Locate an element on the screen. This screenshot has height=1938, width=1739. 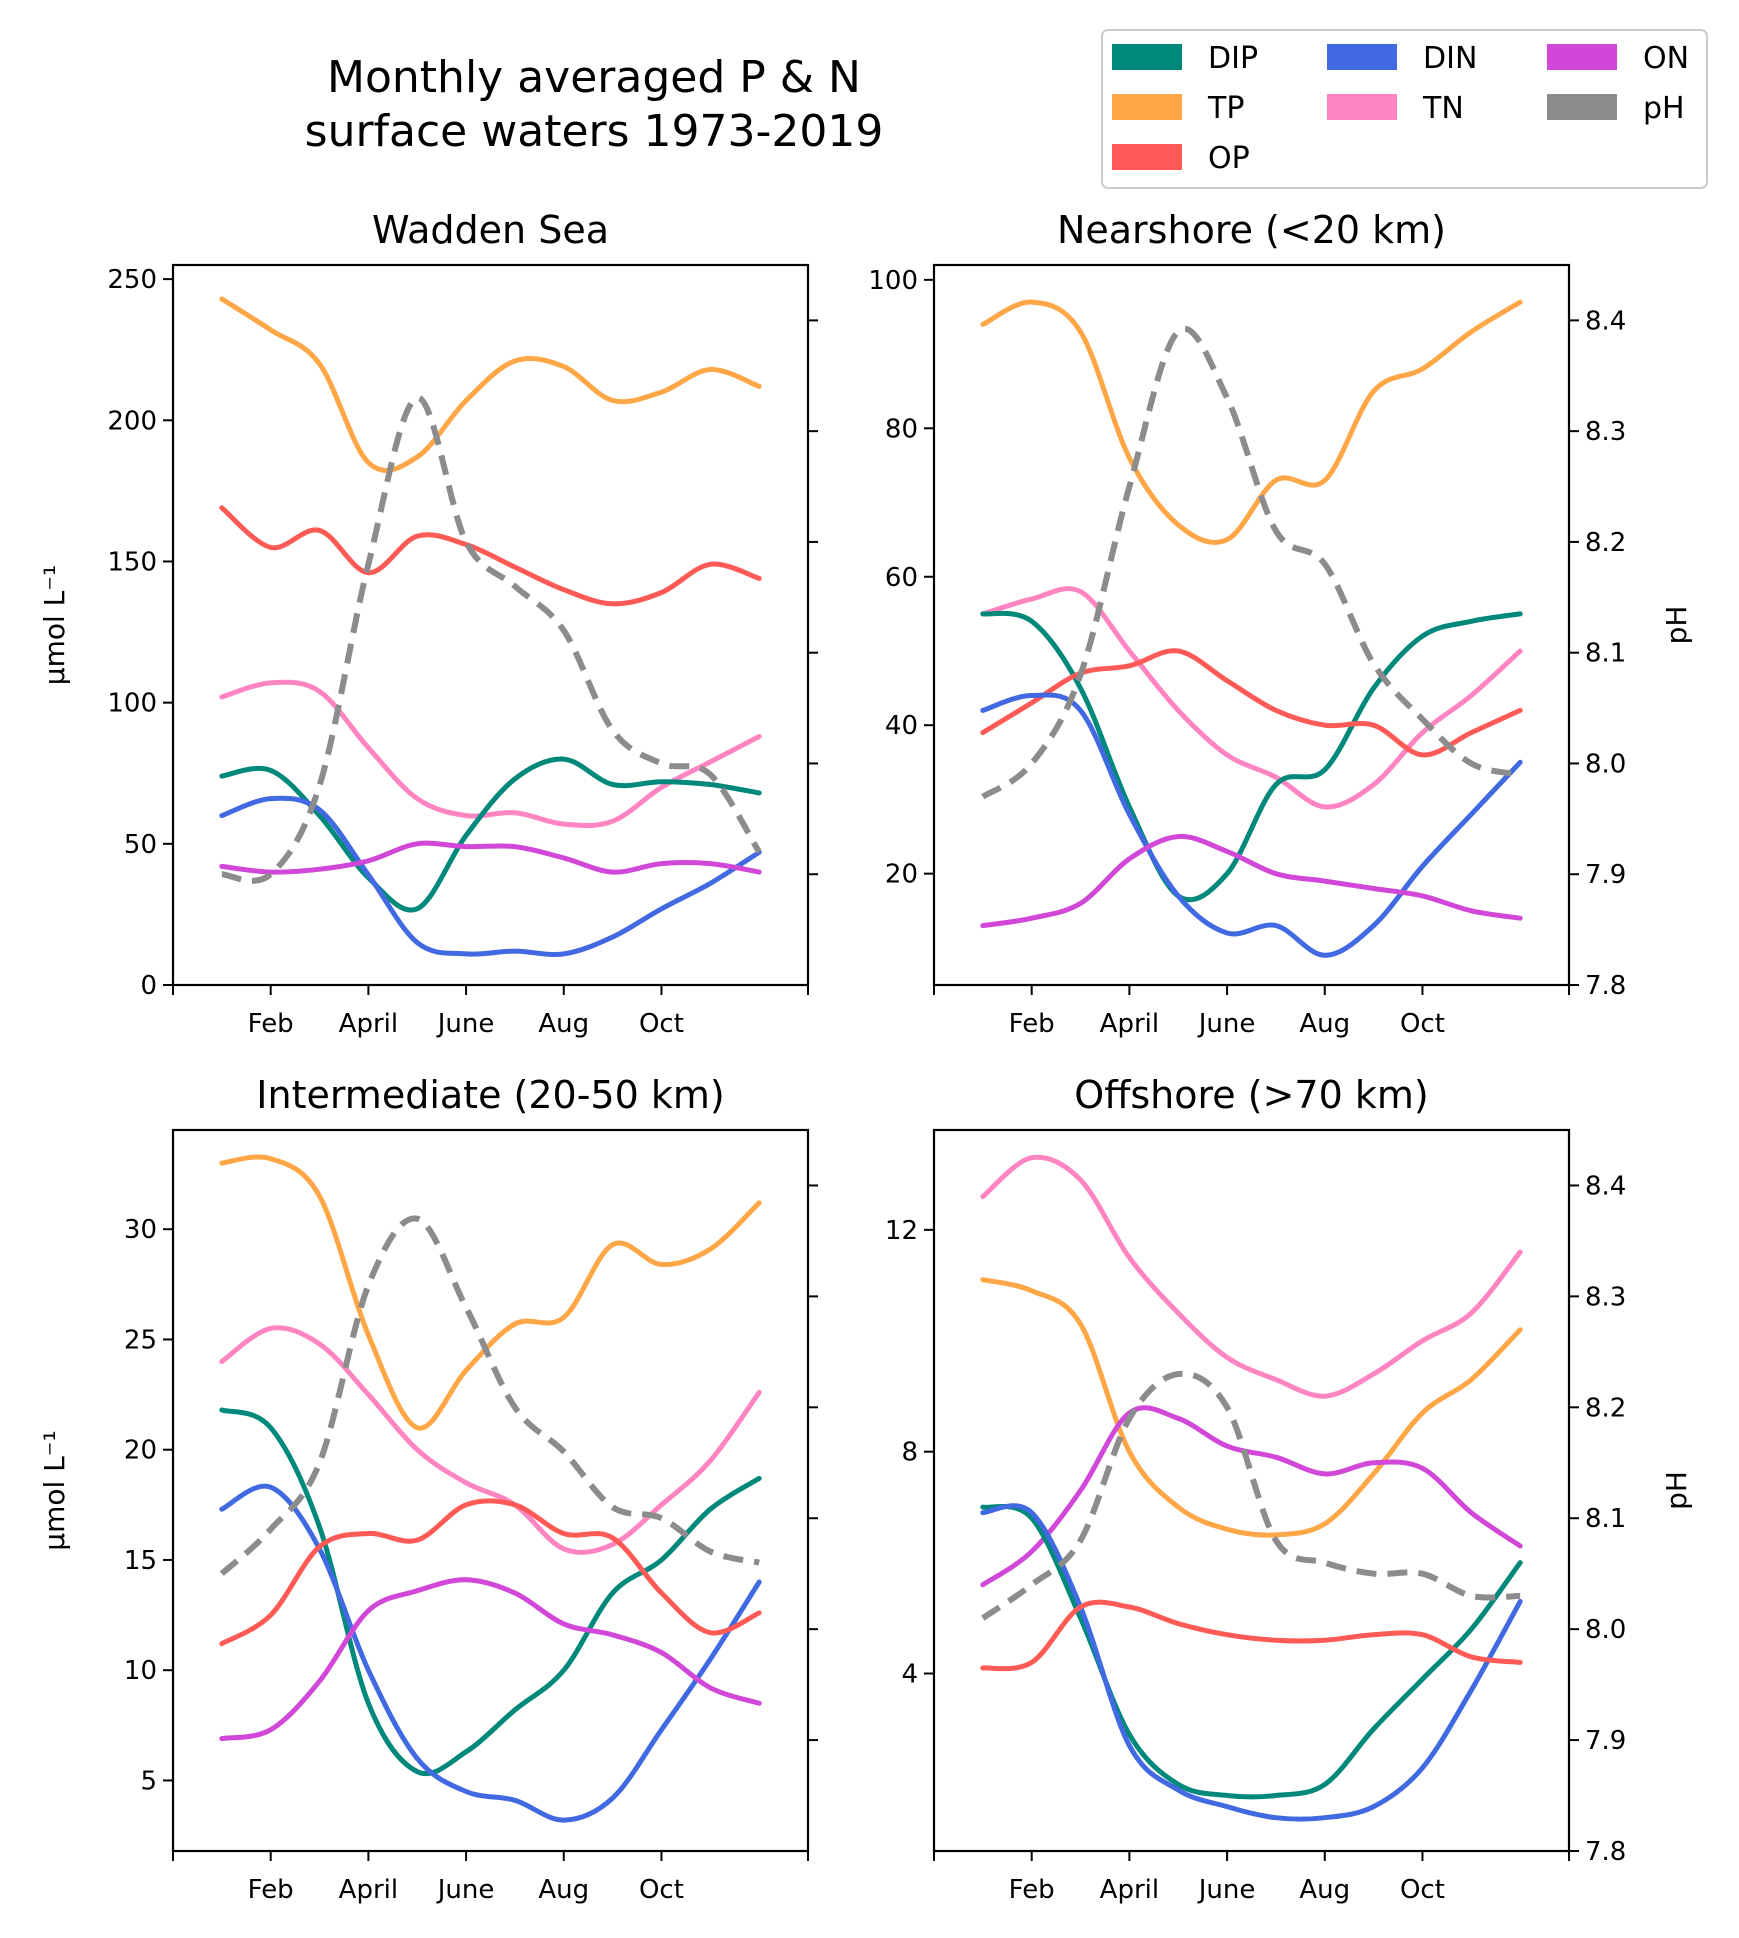
legend-swatch-tp is located at coordinates (1147, 107).